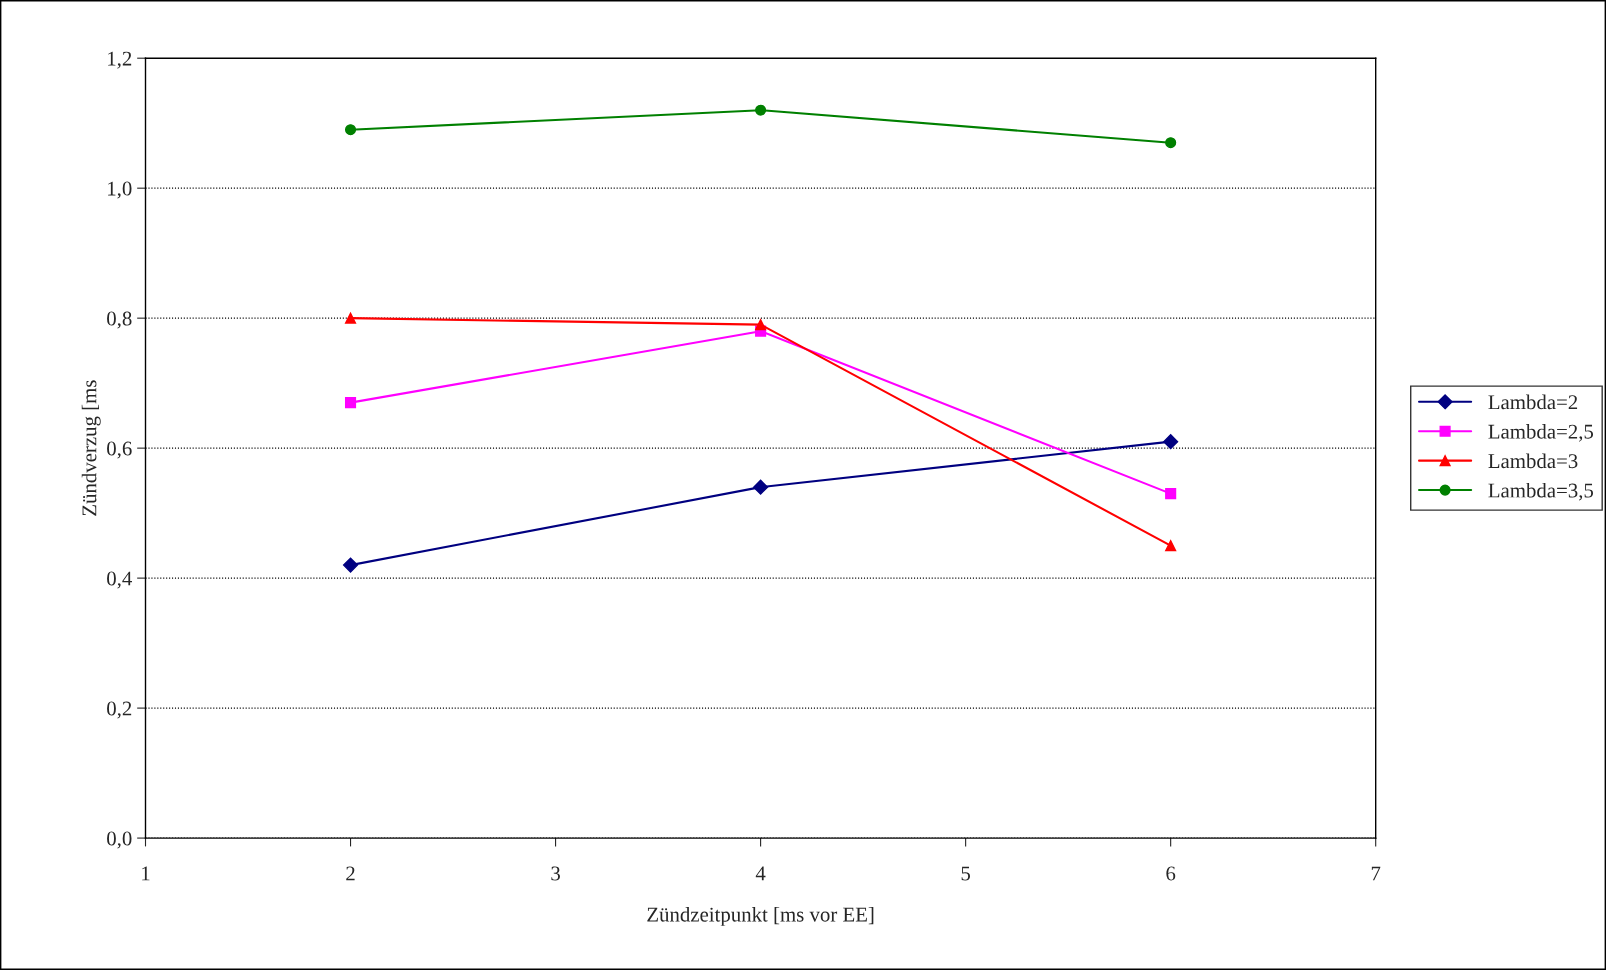 The height and width of the screenshot is (970, 1606). I want to click on x-axis-title: Zündzeitpunkt [ms vor EE], so click(760, 916).